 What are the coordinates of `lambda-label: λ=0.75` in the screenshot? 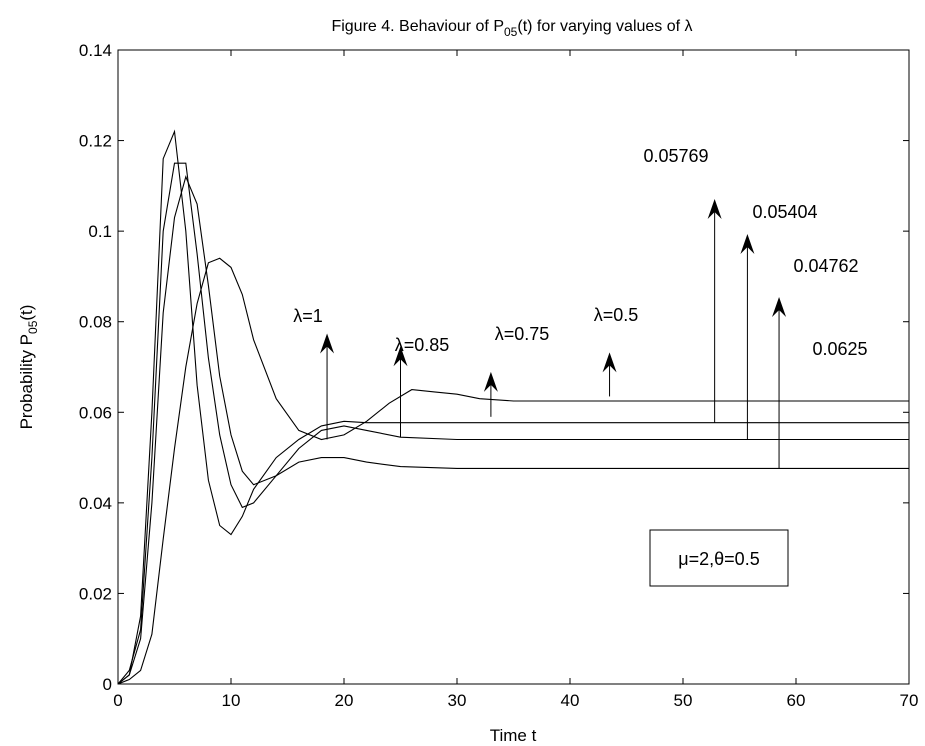 It's located at (522, 334).